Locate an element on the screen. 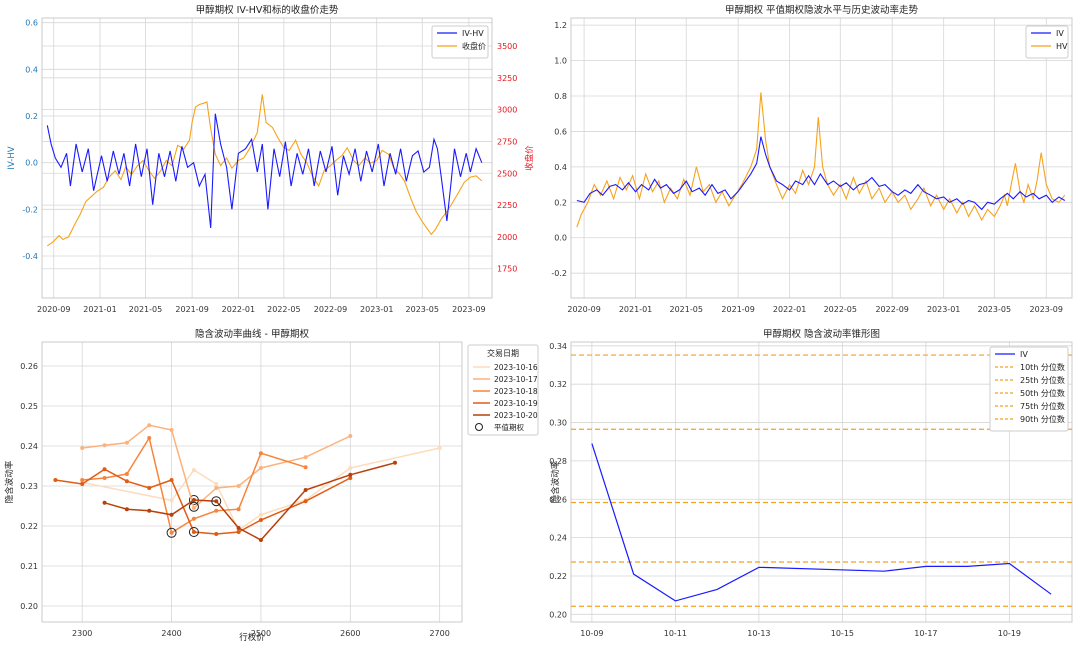 This screenshot has width=1080, height=646. legend-label: 平值期权 is located at coordinates (509, 427).